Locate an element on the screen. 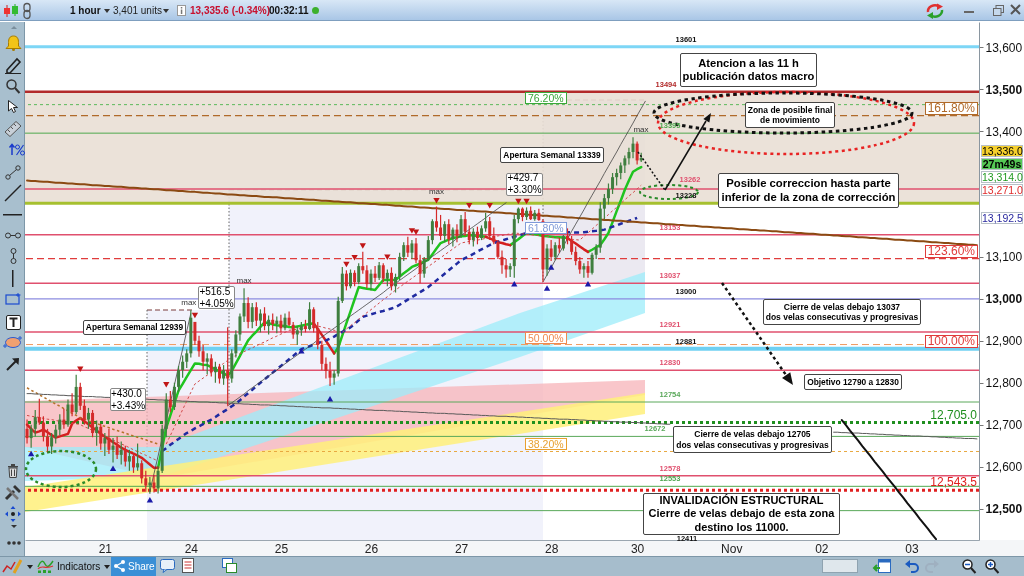  text: 00:32:11 is located at coordinates (289, 10).